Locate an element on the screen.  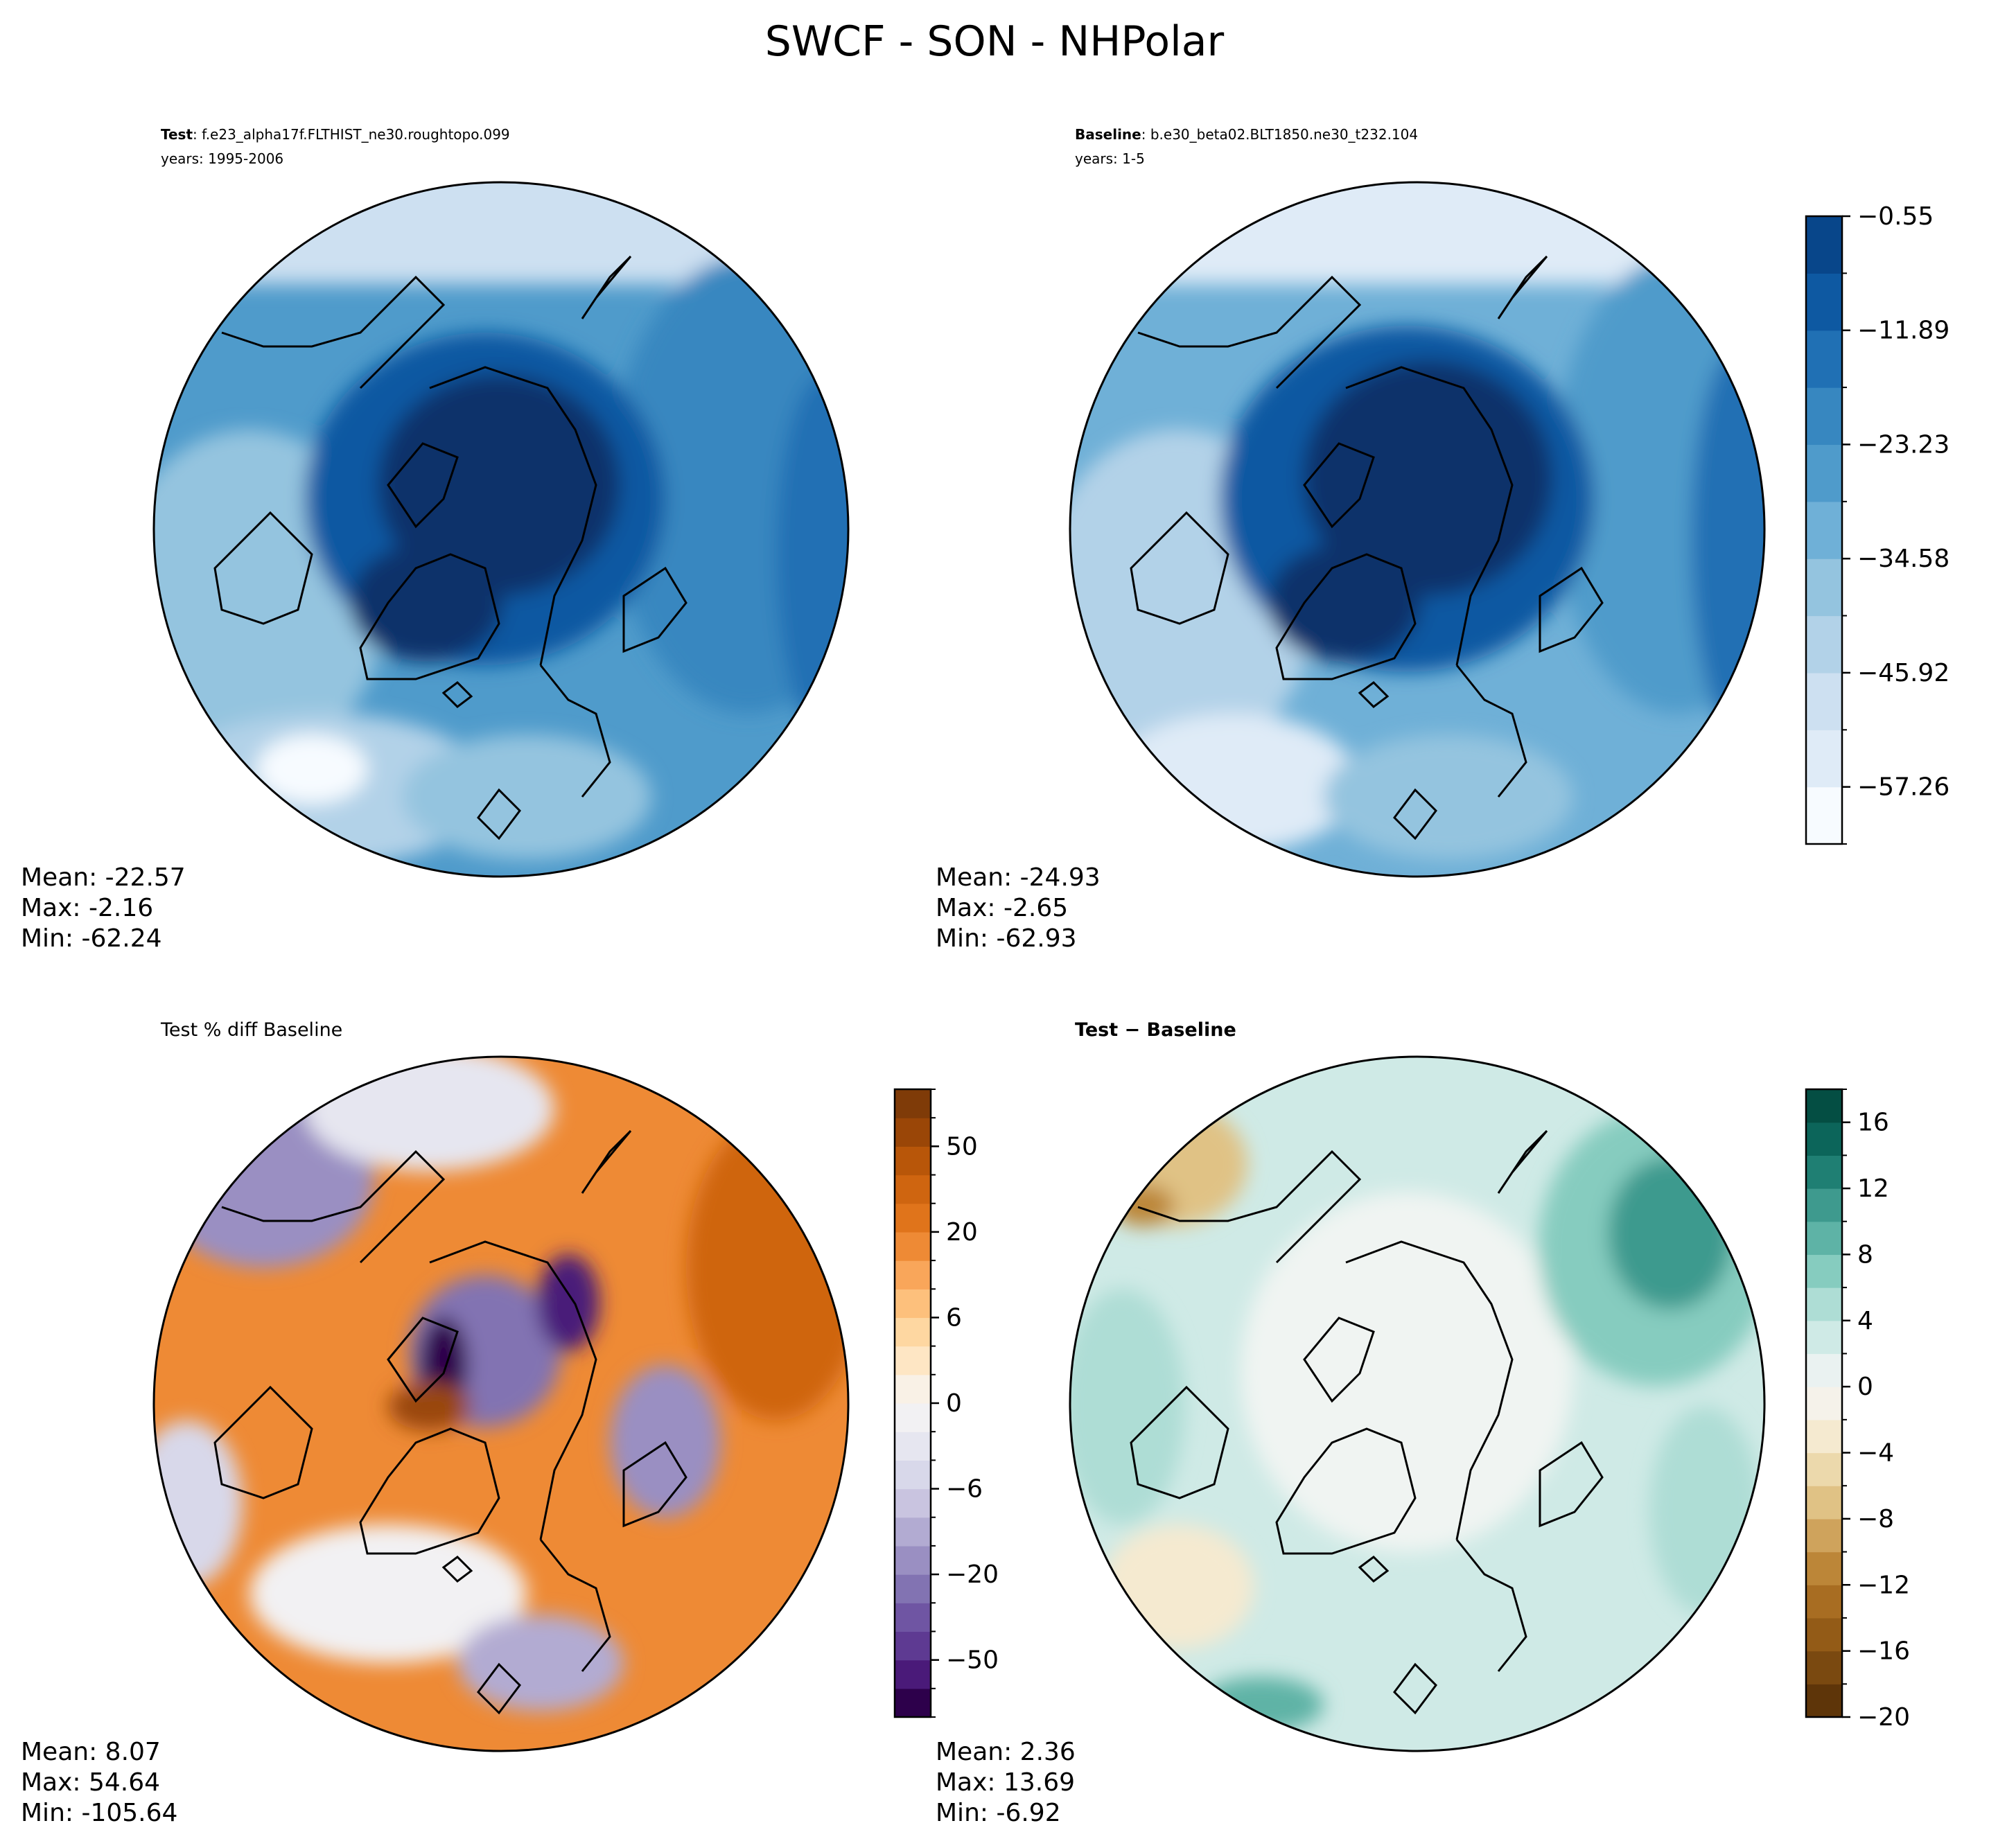
baseline-label-bold: Baseline is located at coordinates (1108, 134).